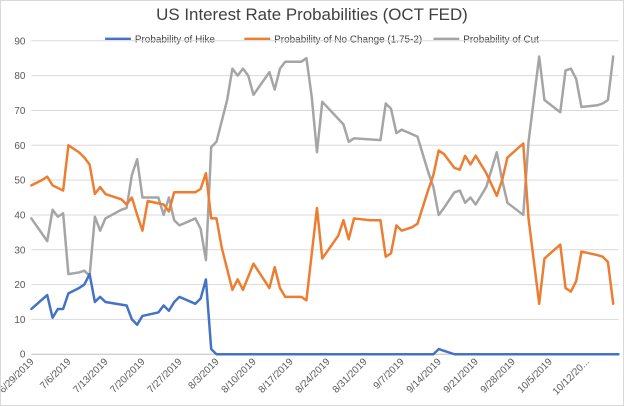 The width and height of the screenshot is (624, 406). Describe the element at coordinates (55, 373) in the screenshot. I see `x-tick-label: 7/6/2019` at that location.